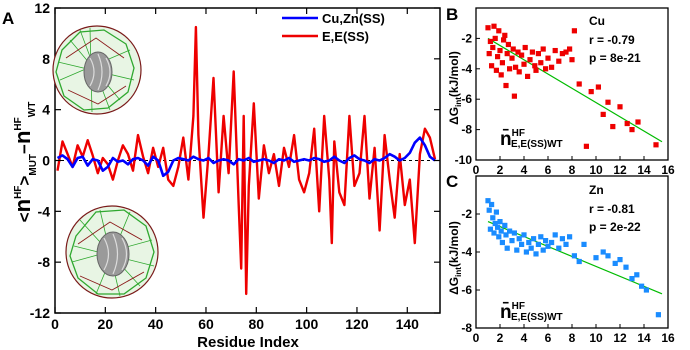 This screenshot has width=690, height=350. I want to click on y-tick-label: -10, so click(464, 160).